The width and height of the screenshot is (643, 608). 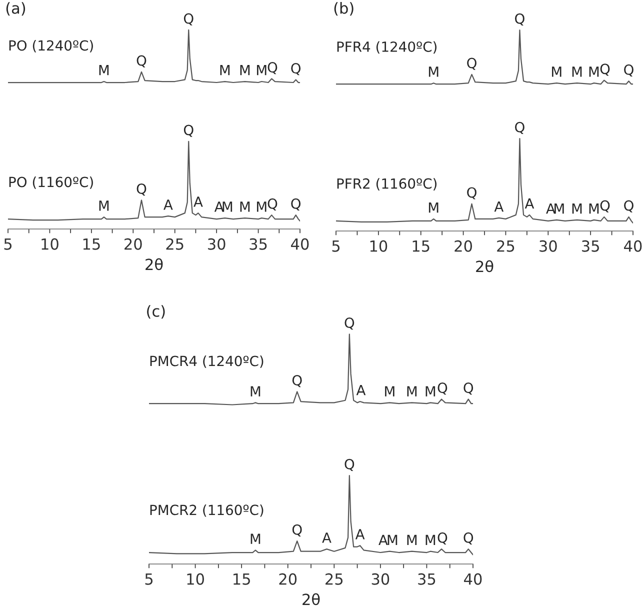 What do you see at coordinates (156, 312) in the screenshot?
I see `chart-title: (c)` at bounding box center [156, 312].